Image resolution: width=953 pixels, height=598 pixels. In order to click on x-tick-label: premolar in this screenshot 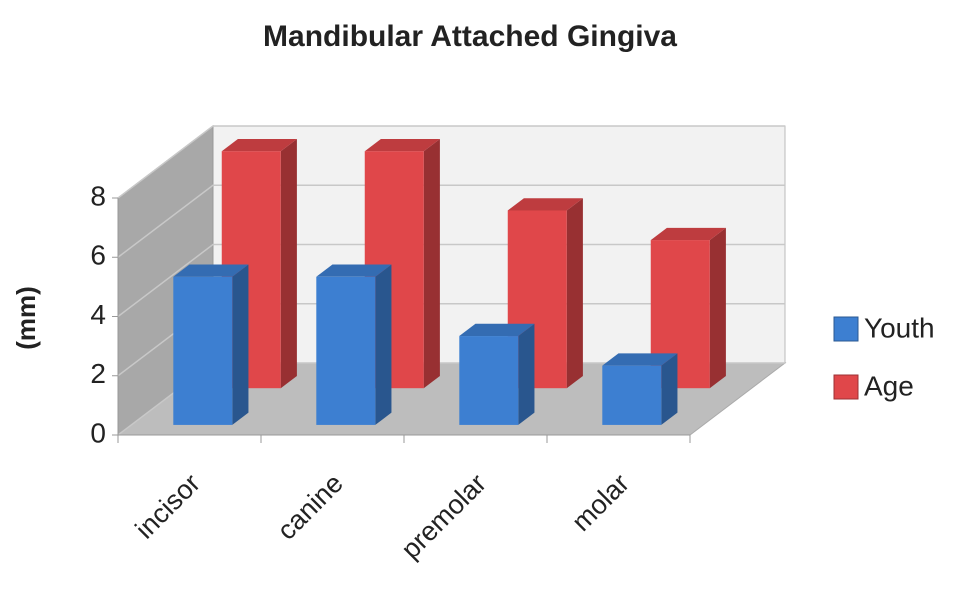, I will do `click(443, 516)`.